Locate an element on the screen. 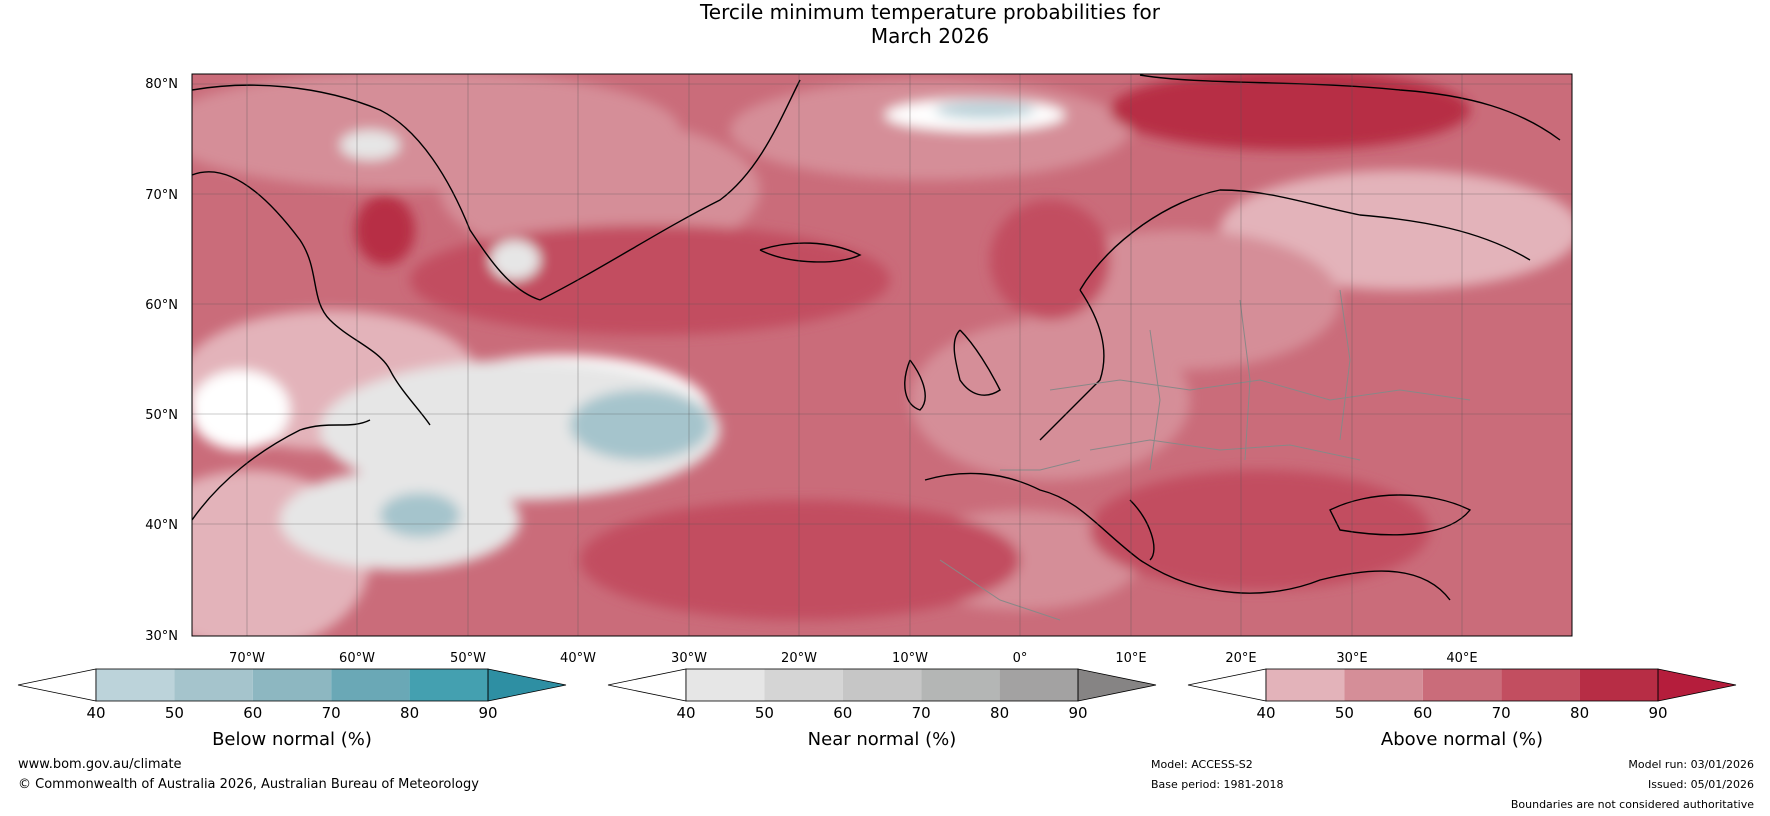  near-tick: 60 is located at coordinates (842, 713).